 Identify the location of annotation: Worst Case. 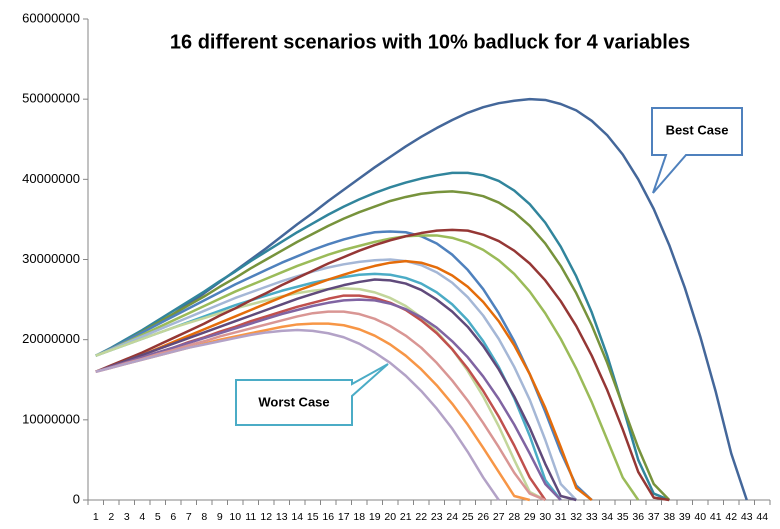
(293, 401).